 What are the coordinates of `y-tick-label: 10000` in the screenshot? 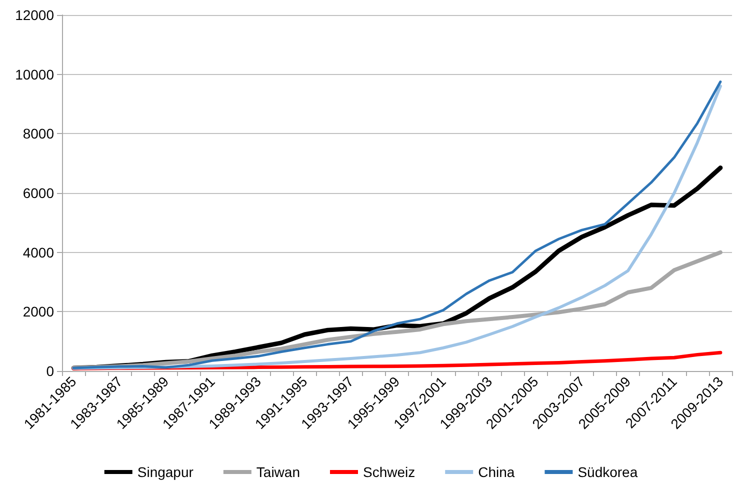 It's located at (34, 74).